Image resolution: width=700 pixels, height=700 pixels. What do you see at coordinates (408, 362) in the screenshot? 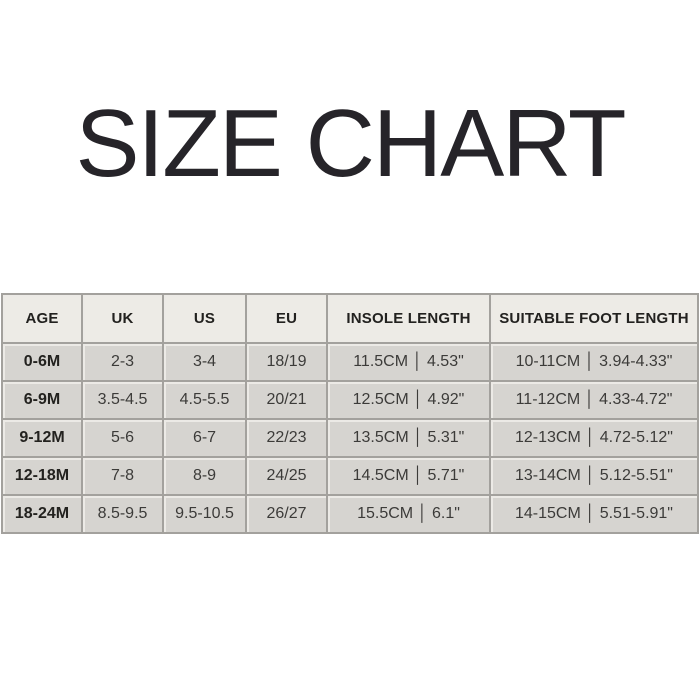
I see `cell-insole-length-row0: 11.5CM │ 4.53"` at bounding box center [408, 362].